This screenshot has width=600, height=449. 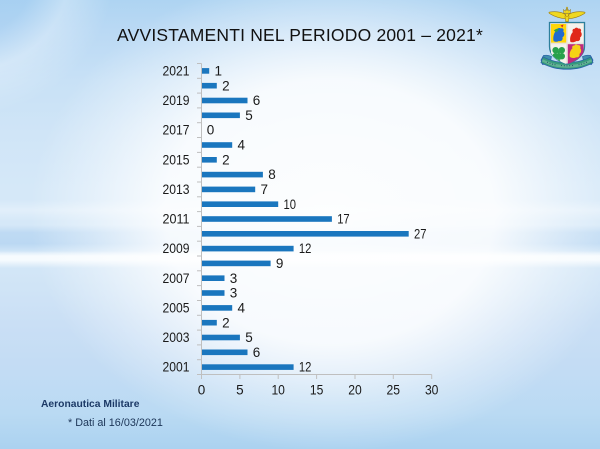 What do you see at coordinates (176, 100) in the screenshot?
I see `svg-text: 2019` at bounding box center [176, 100].